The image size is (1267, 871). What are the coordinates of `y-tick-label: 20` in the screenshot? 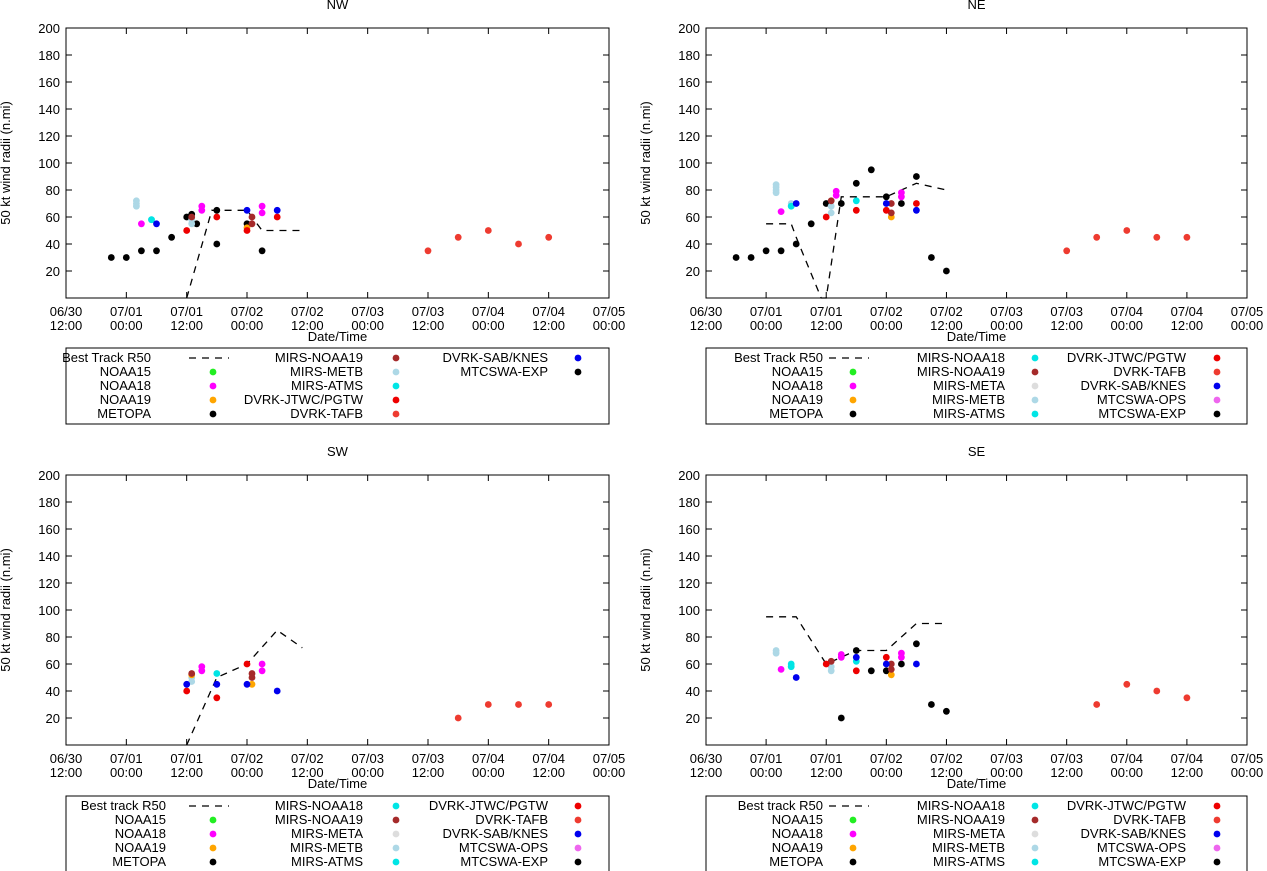 It's located at (53, 271).